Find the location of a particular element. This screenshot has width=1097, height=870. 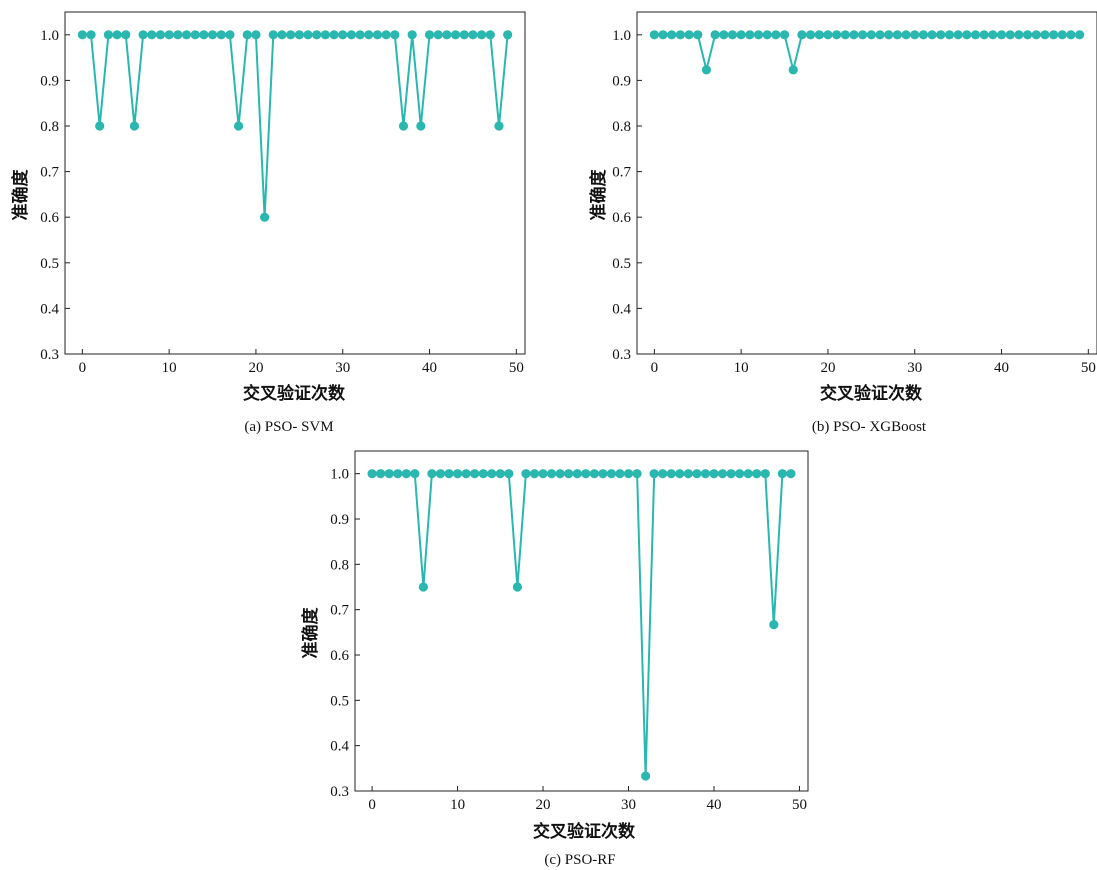

x-tick-label: 40 is located at coordinates (713, 805).